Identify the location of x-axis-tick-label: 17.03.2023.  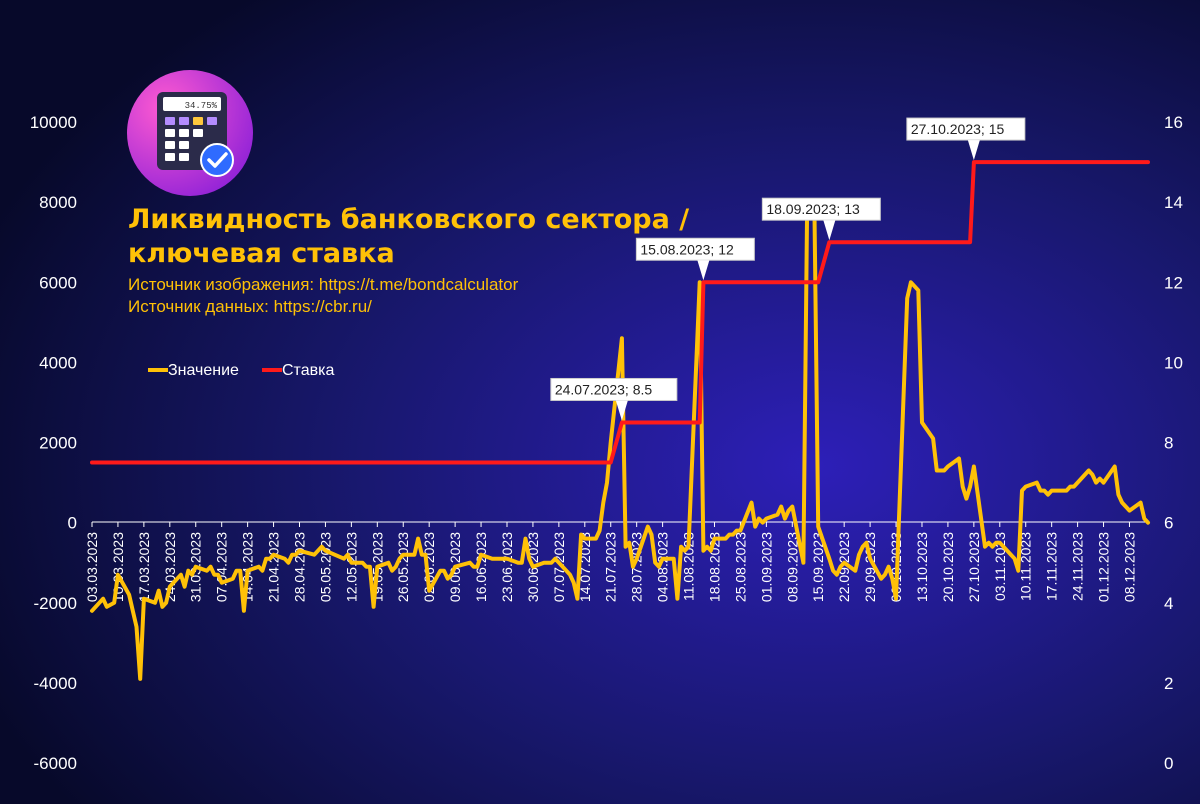
(144, 567).